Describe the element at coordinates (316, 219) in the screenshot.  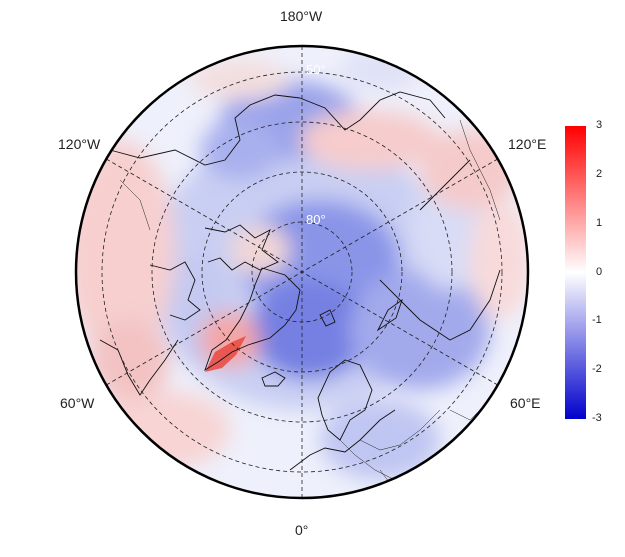
I see `lat-label-80: 80°` at that location.